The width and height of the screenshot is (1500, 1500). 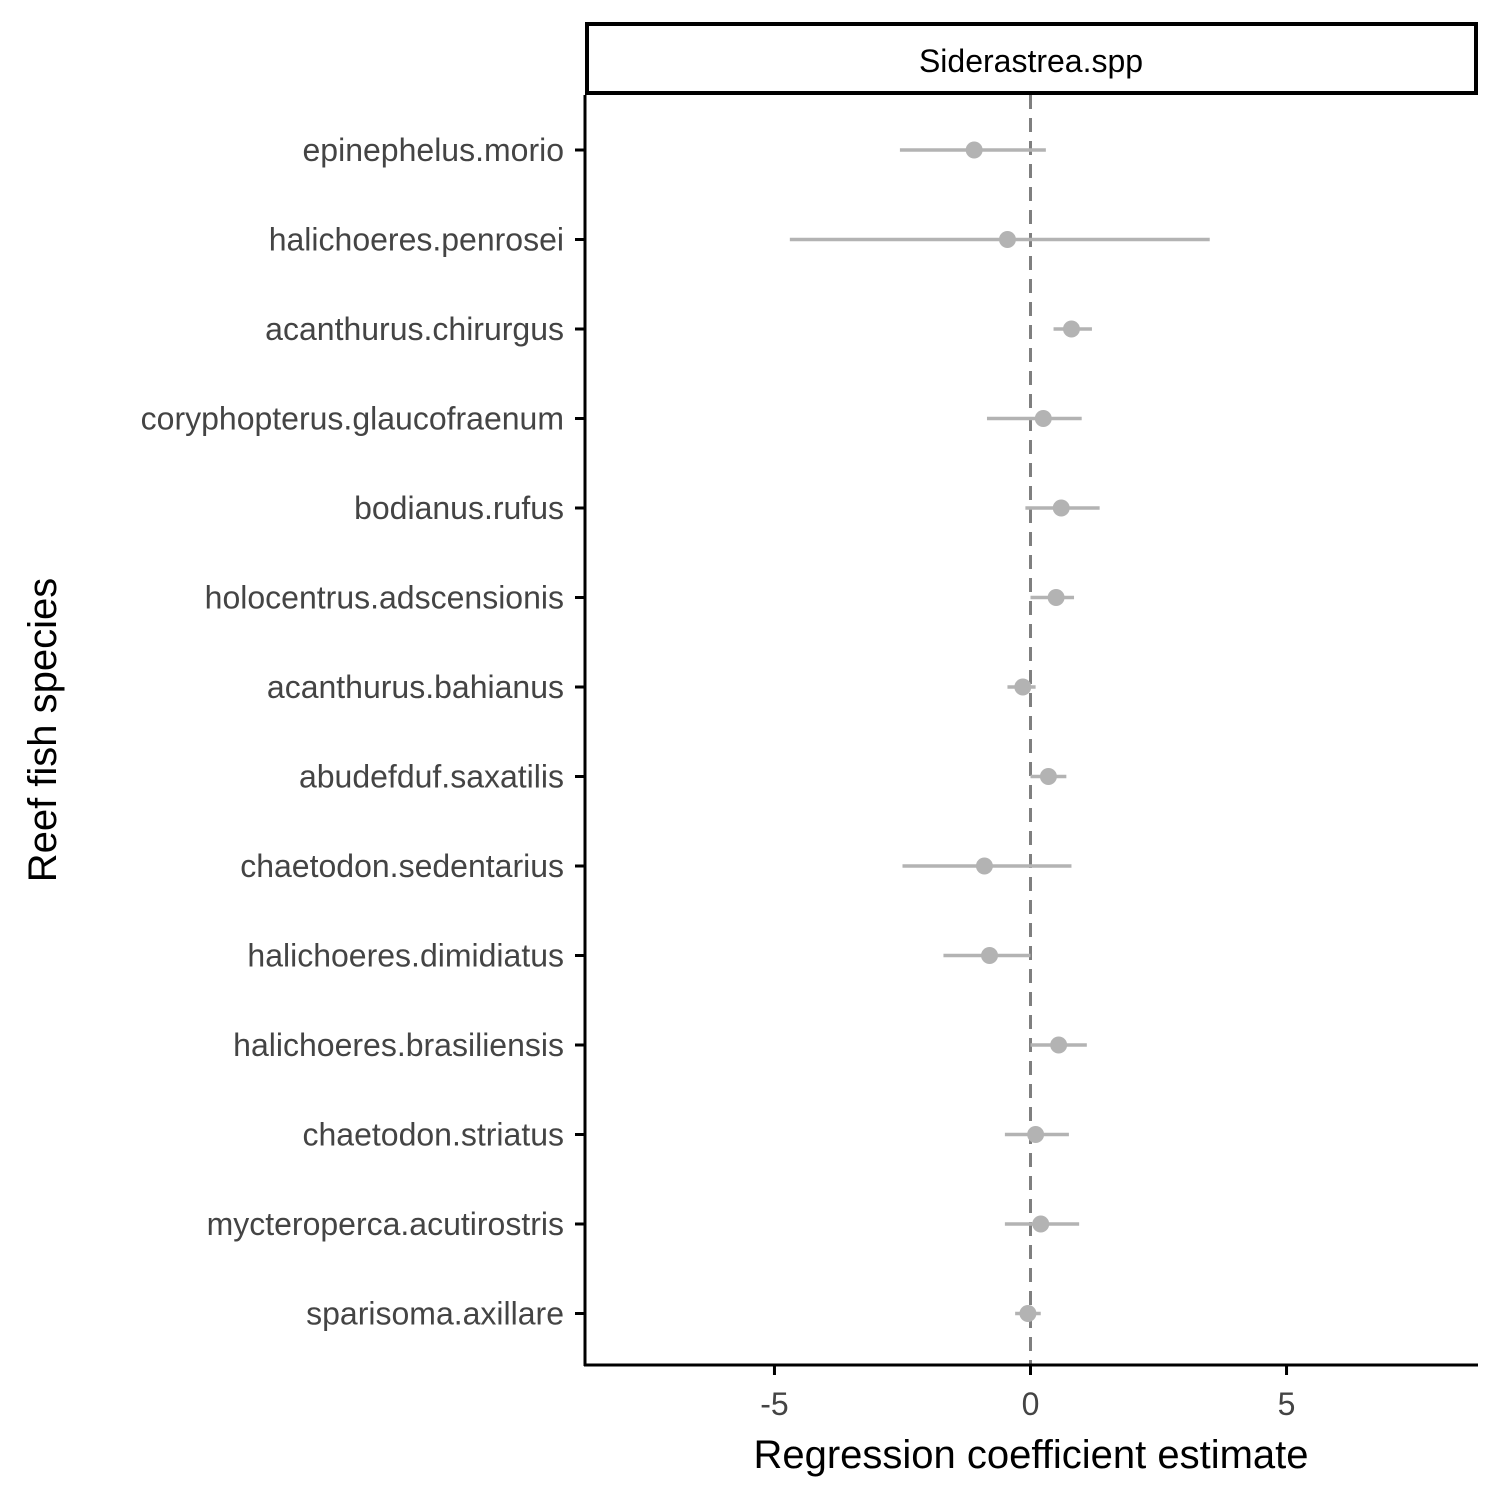 I want to click on facet-strip-box, so click(x=1031, y=58).